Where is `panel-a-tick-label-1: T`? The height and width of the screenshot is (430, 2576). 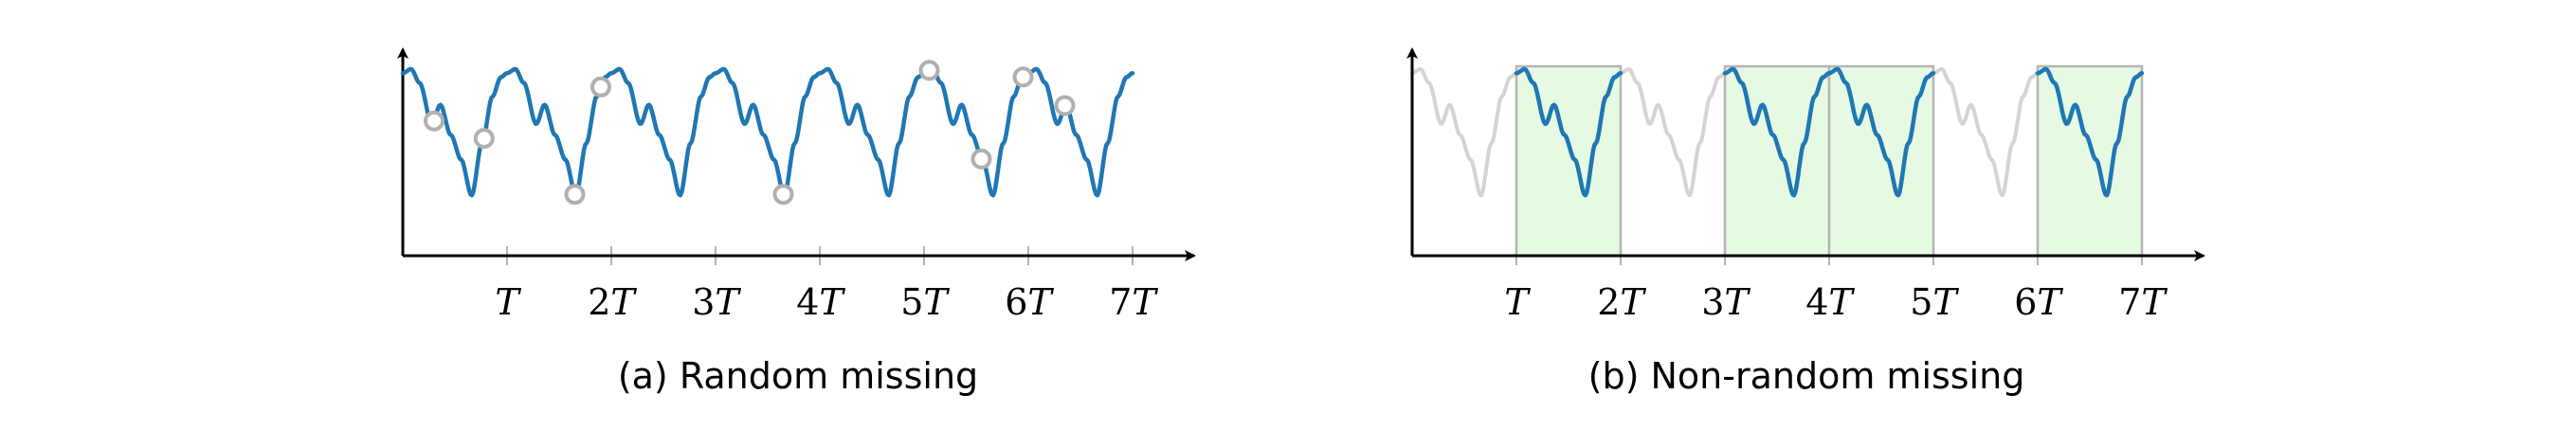
panel-a-tick-label-1: T is located at coordinates (508, 302).